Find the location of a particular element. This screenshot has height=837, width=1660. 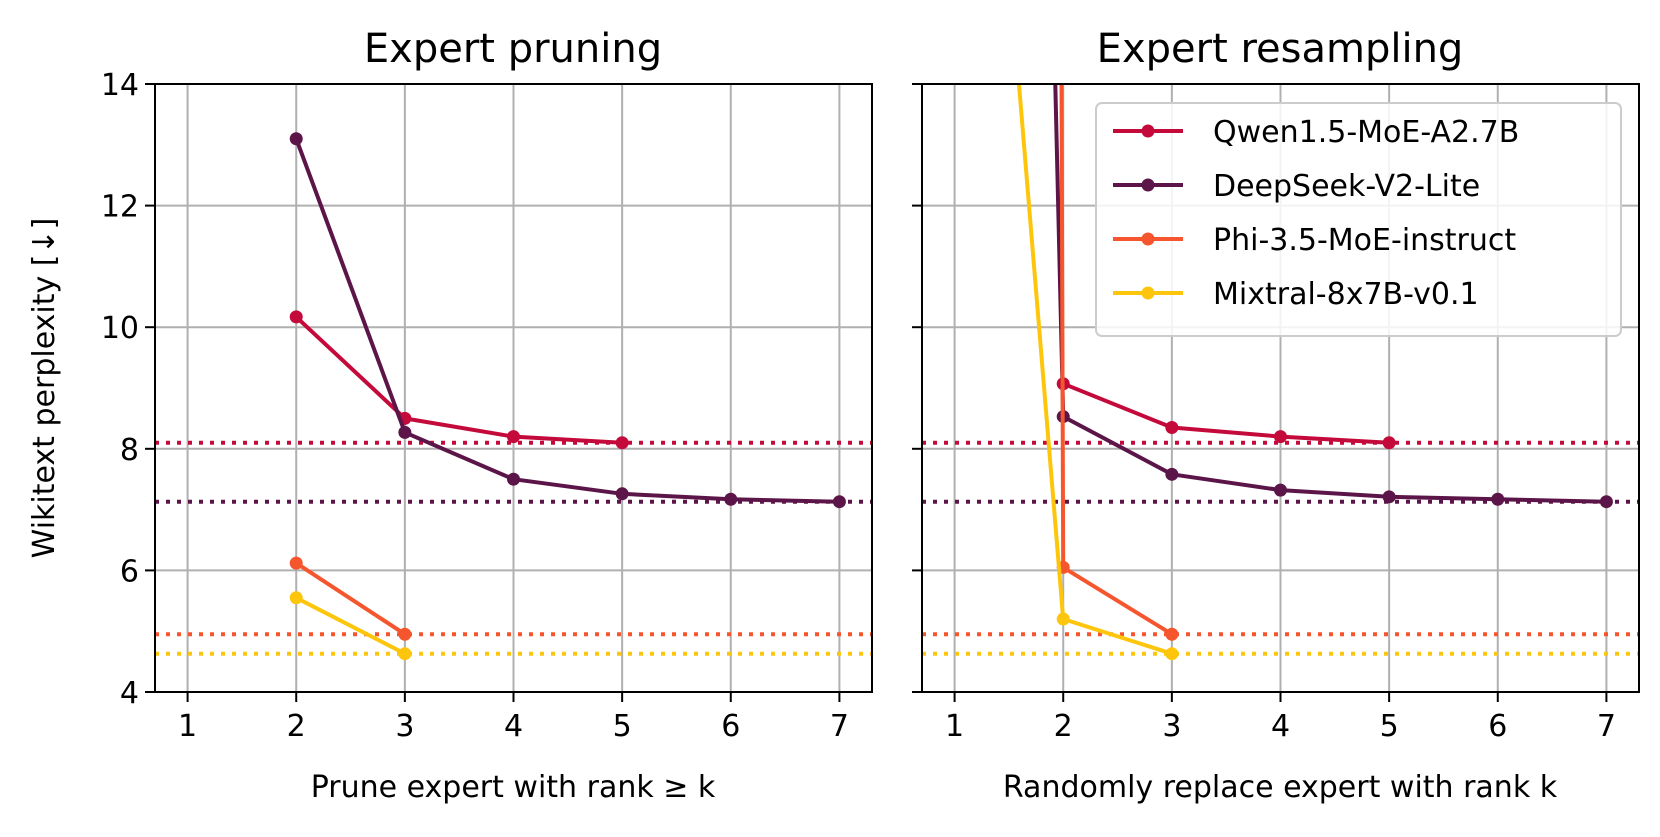

y-tick-label: 6 is located at coordinates (129, 571).